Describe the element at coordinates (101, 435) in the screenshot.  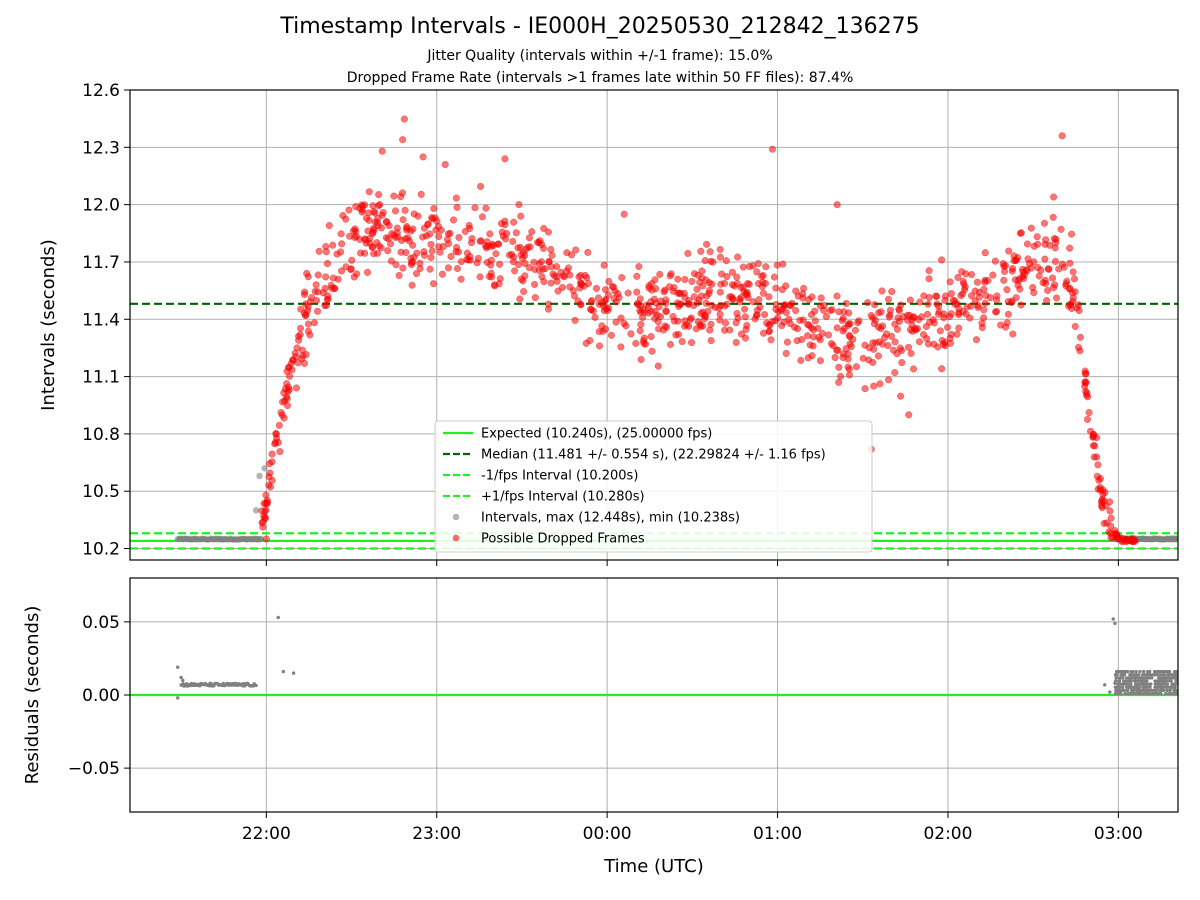
I see `intervals-ytick-label: 10.8` at that location.